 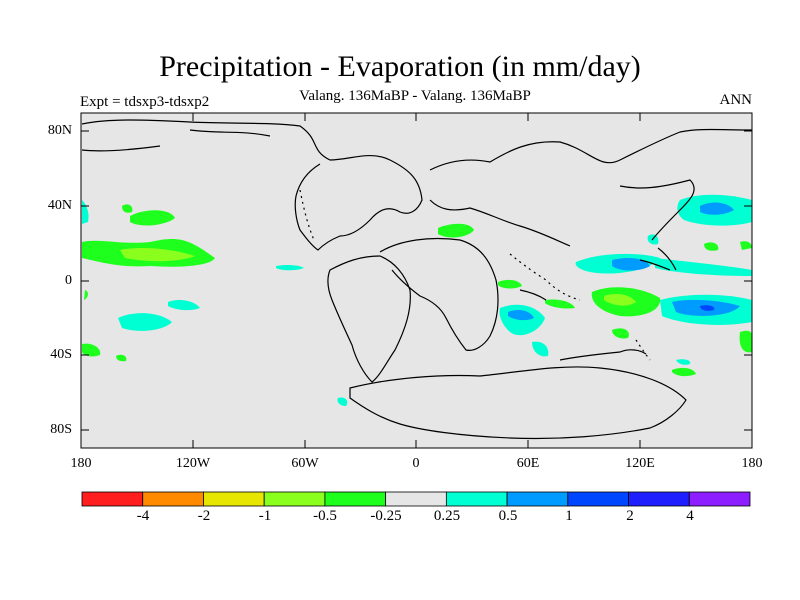 I want to click on colorbar-label: -0.5, so click(x=325, y=516).